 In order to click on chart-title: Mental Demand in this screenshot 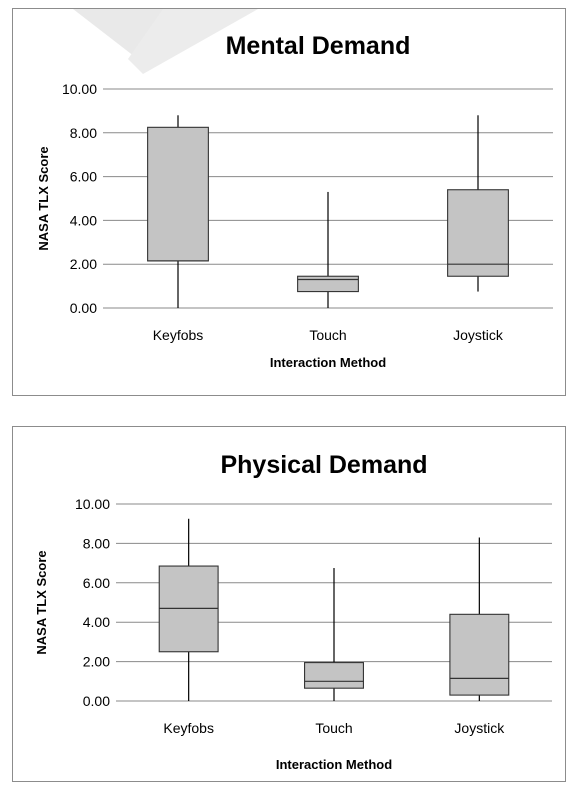, I will do `click(318, 46)`.